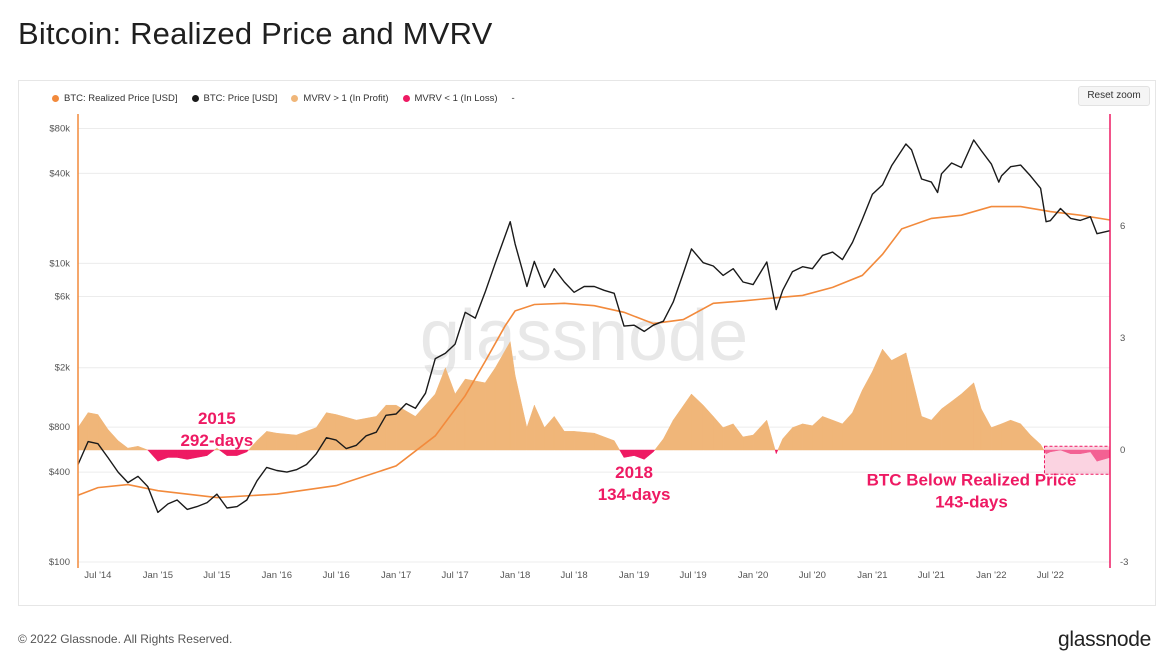 The width and height of the screenshot is (1174, 661). Describe the element at coordinates (255, 33) in the screenshot. I see `page-title: Bitcoin: Realized Price and MVRV` at that location.